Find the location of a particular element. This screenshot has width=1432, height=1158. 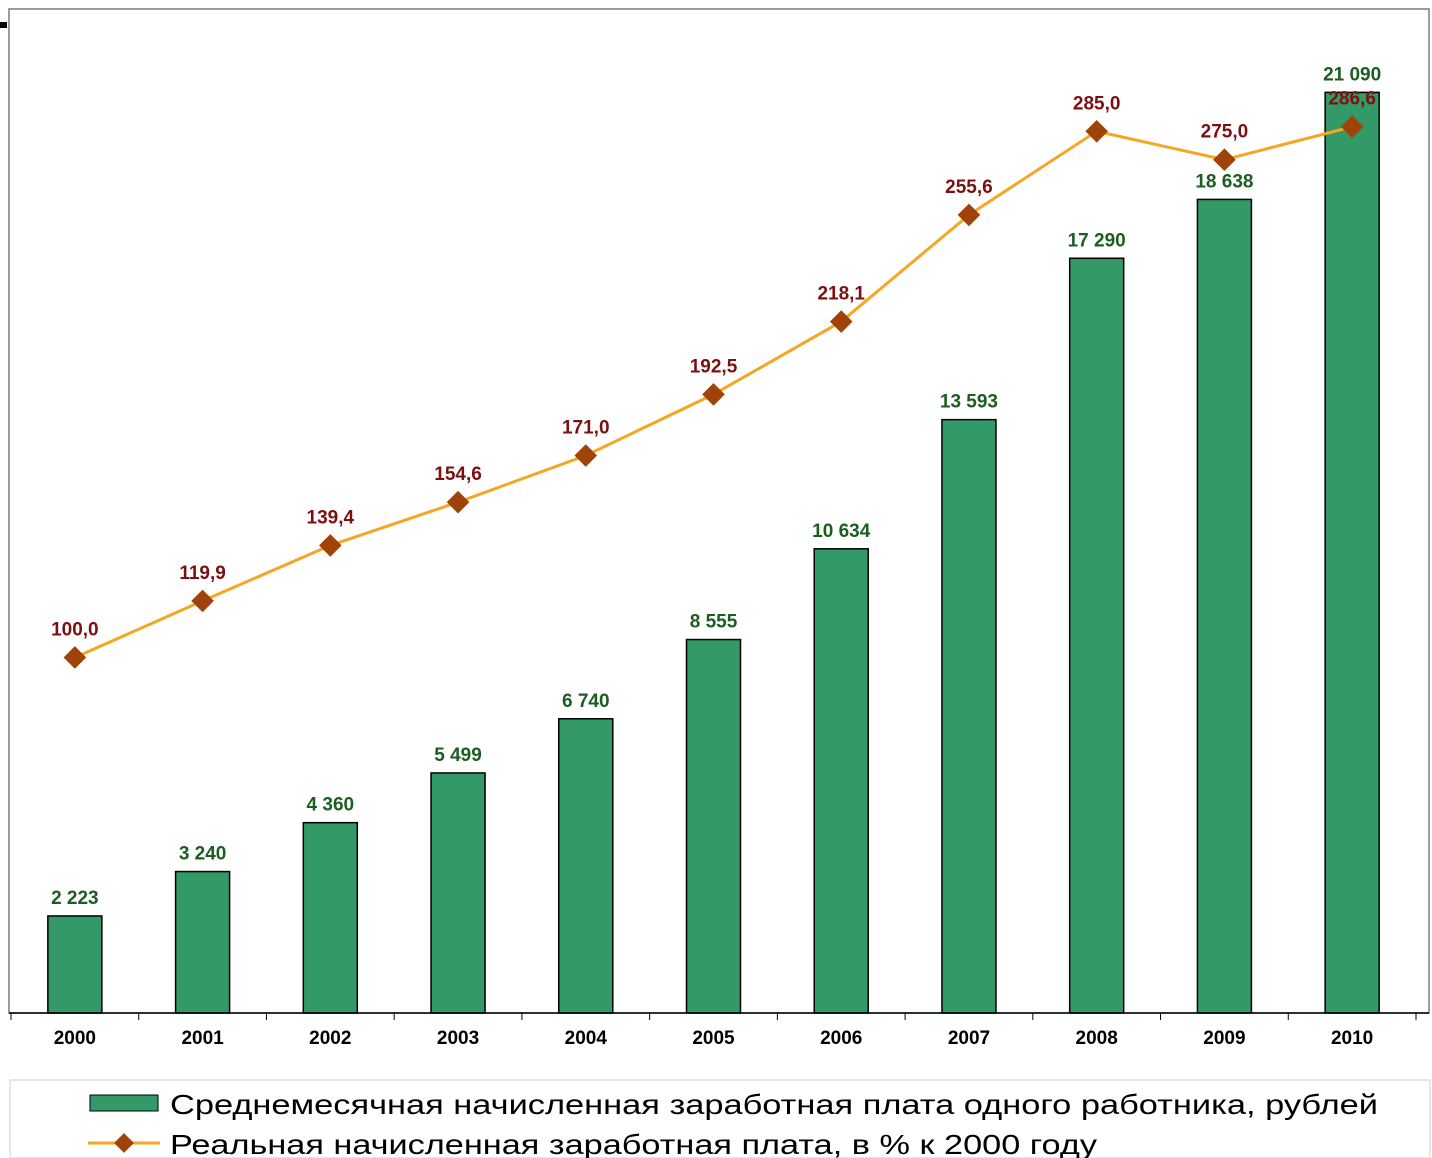

bar-2000 is located at coordinates (75, 964).